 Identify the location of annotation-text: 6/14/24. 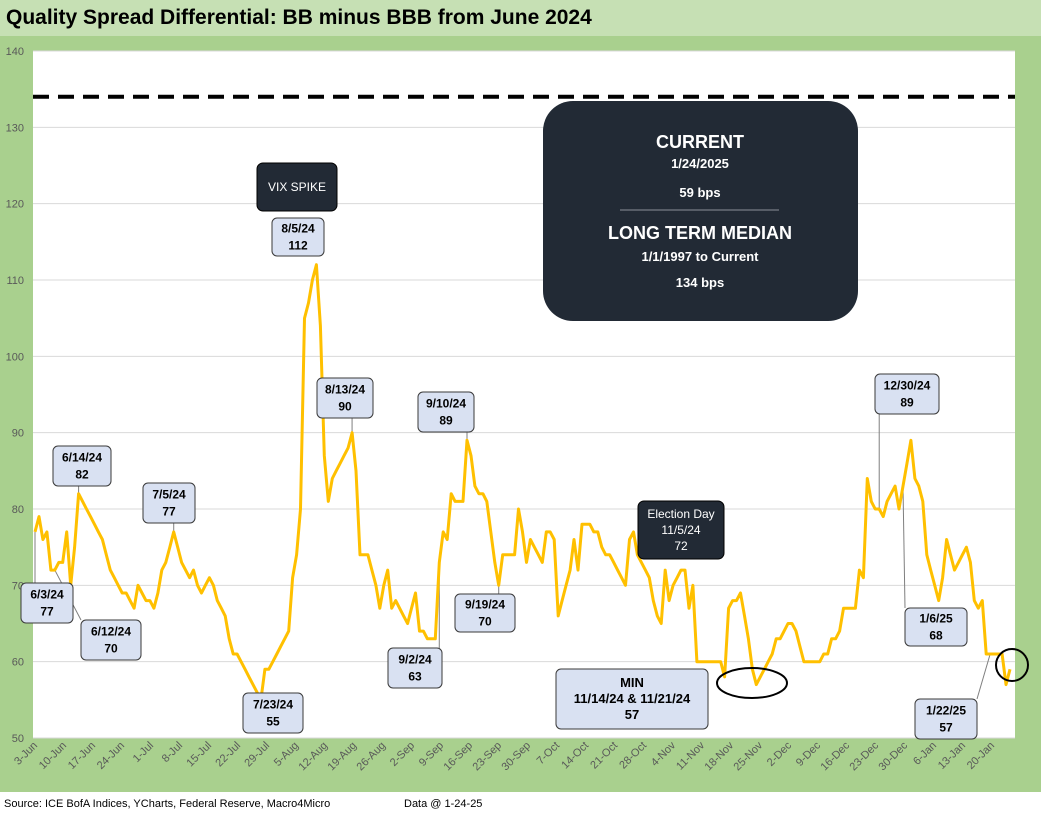
(82, 458).